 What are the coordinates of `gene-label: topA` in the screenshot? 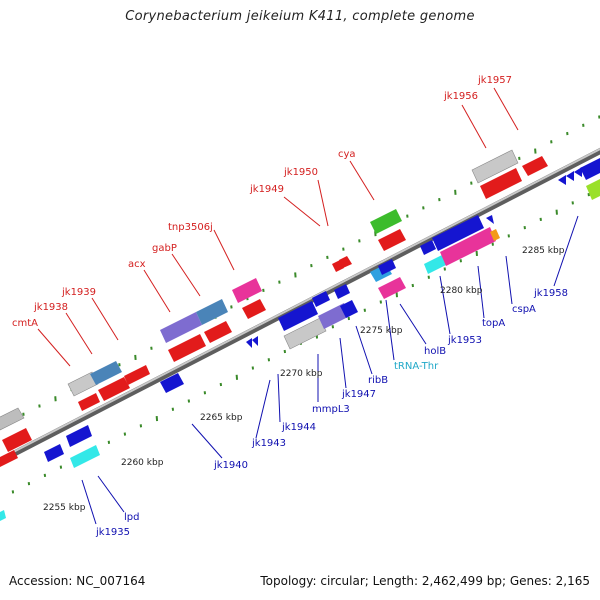 It's located at (493, 323).